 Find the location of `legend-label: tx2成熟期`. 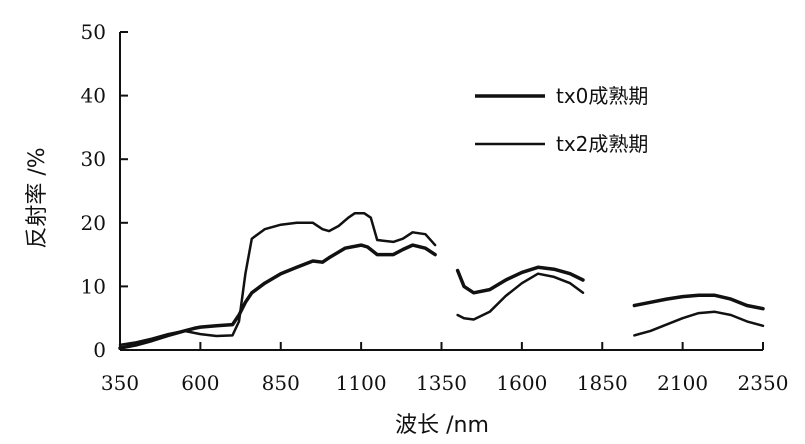

legend-label: tx2成熟期 is located at coordinates (602, 144).